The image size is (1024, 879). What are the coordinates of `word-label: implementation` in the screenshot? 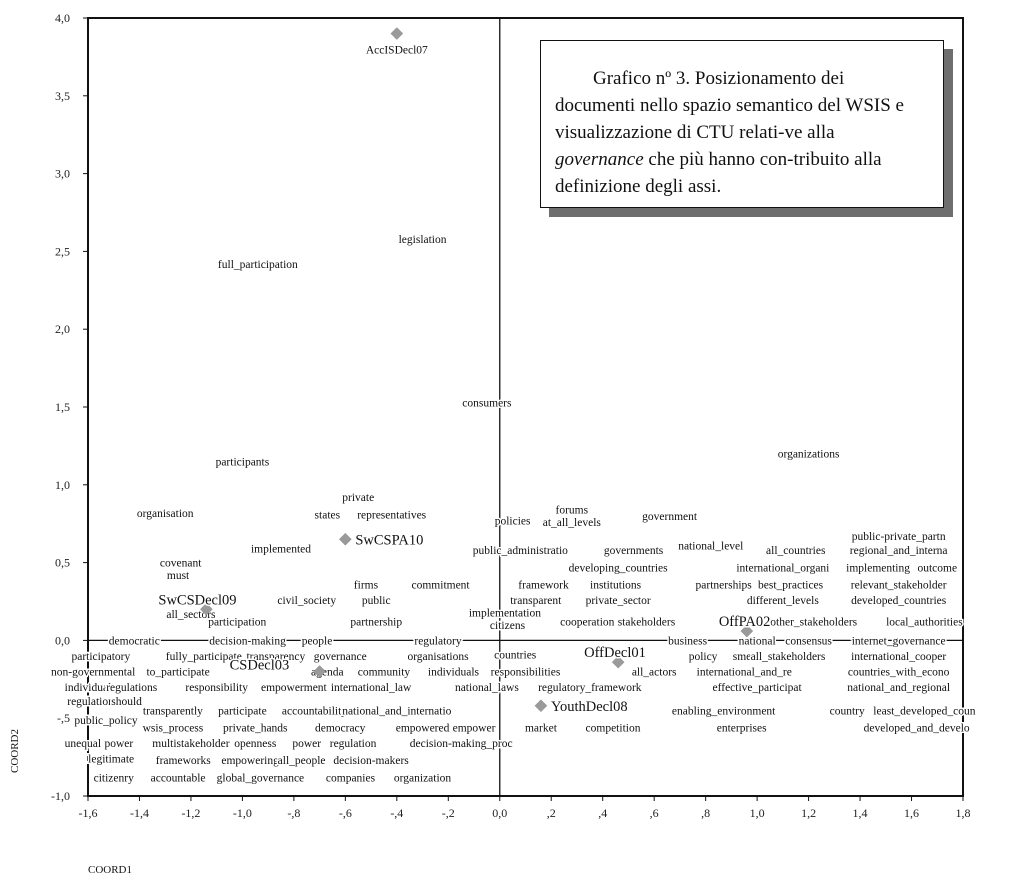 It's located at (505, 613).